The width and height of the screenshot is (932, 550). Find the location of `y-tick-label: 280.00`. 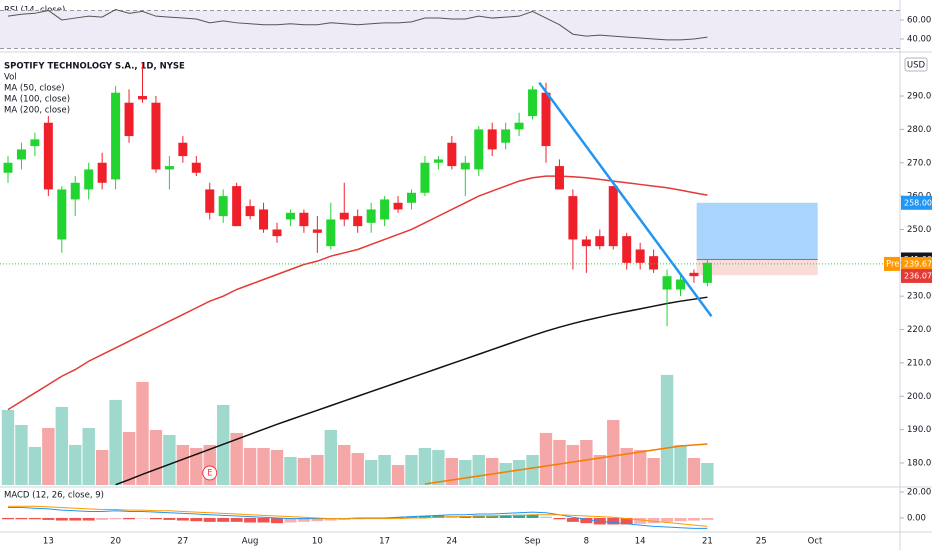

y-tick-label: 280.00 is located at coordinates (919, 130).